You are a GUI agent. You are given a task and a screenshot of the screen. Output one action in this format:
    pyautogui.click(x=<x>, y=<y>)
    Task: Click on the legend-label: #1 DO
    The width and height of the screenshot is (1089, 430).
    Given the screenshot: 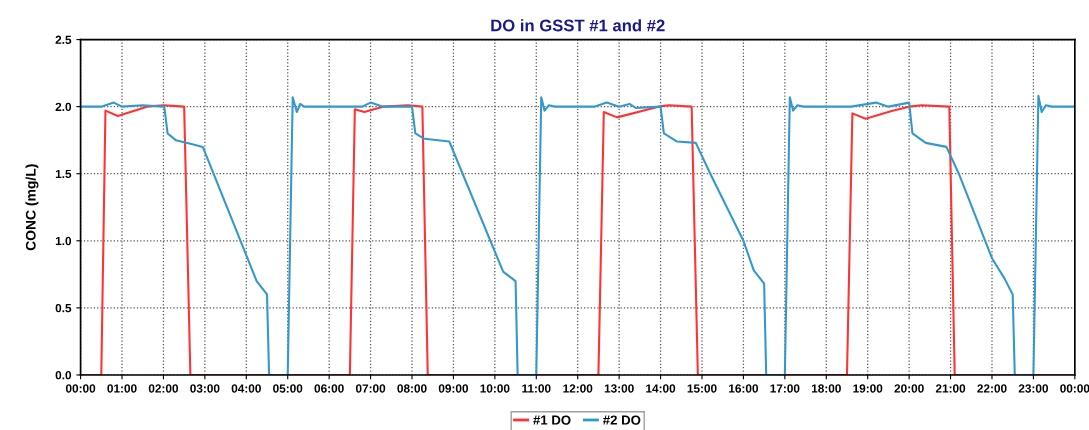 What is the action you would take?
    pyautogui.click(x=552, y=420)
    